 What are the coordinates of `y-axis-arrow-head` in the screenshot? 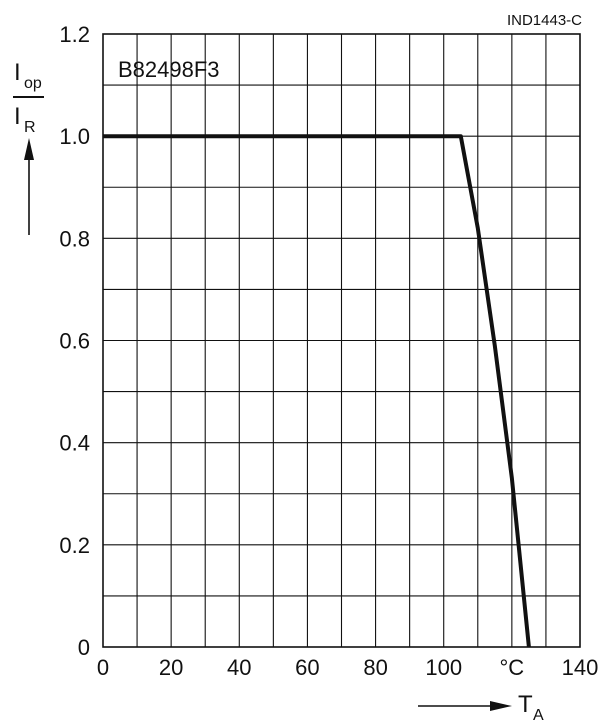 It's located at (29, 149).